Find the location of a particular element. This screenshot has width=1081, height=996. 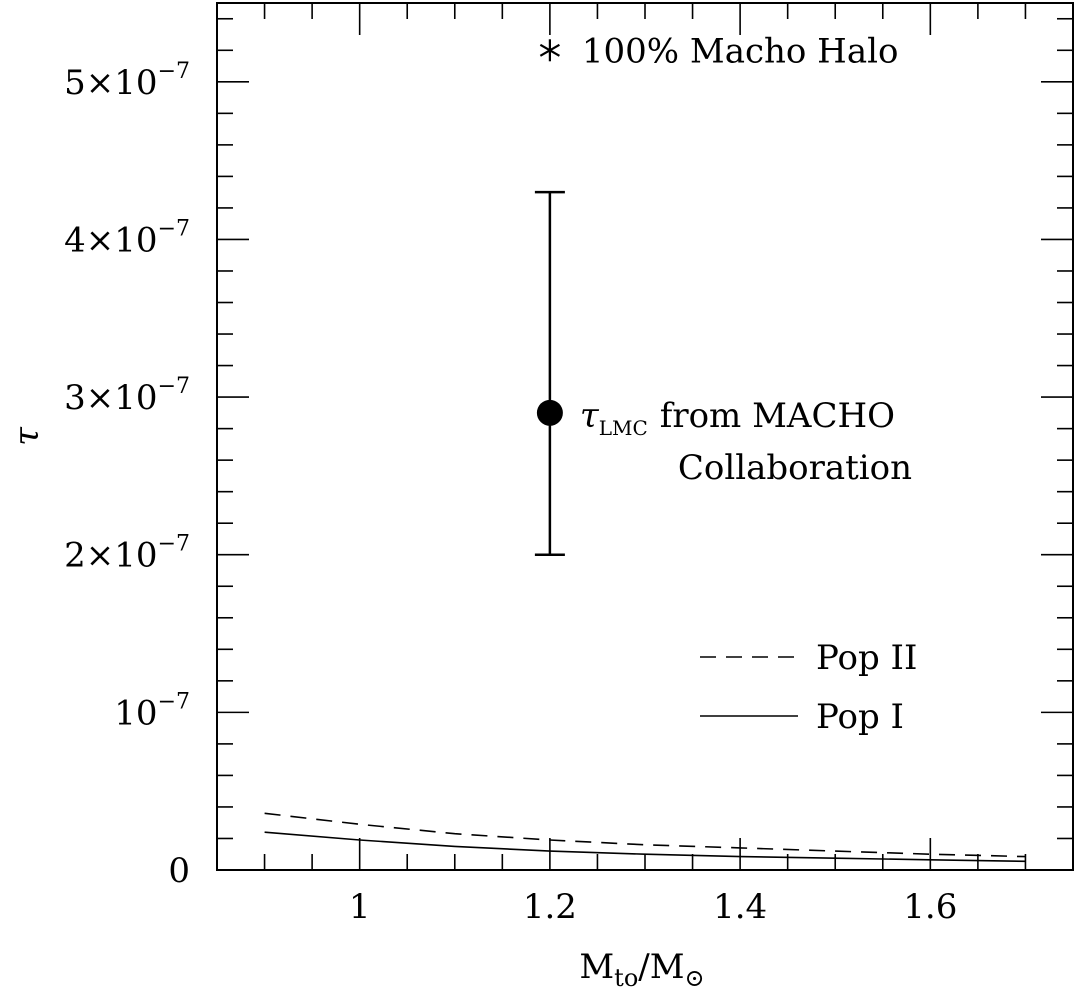

y-axis-label: τ is located at coordinates (27, 436).